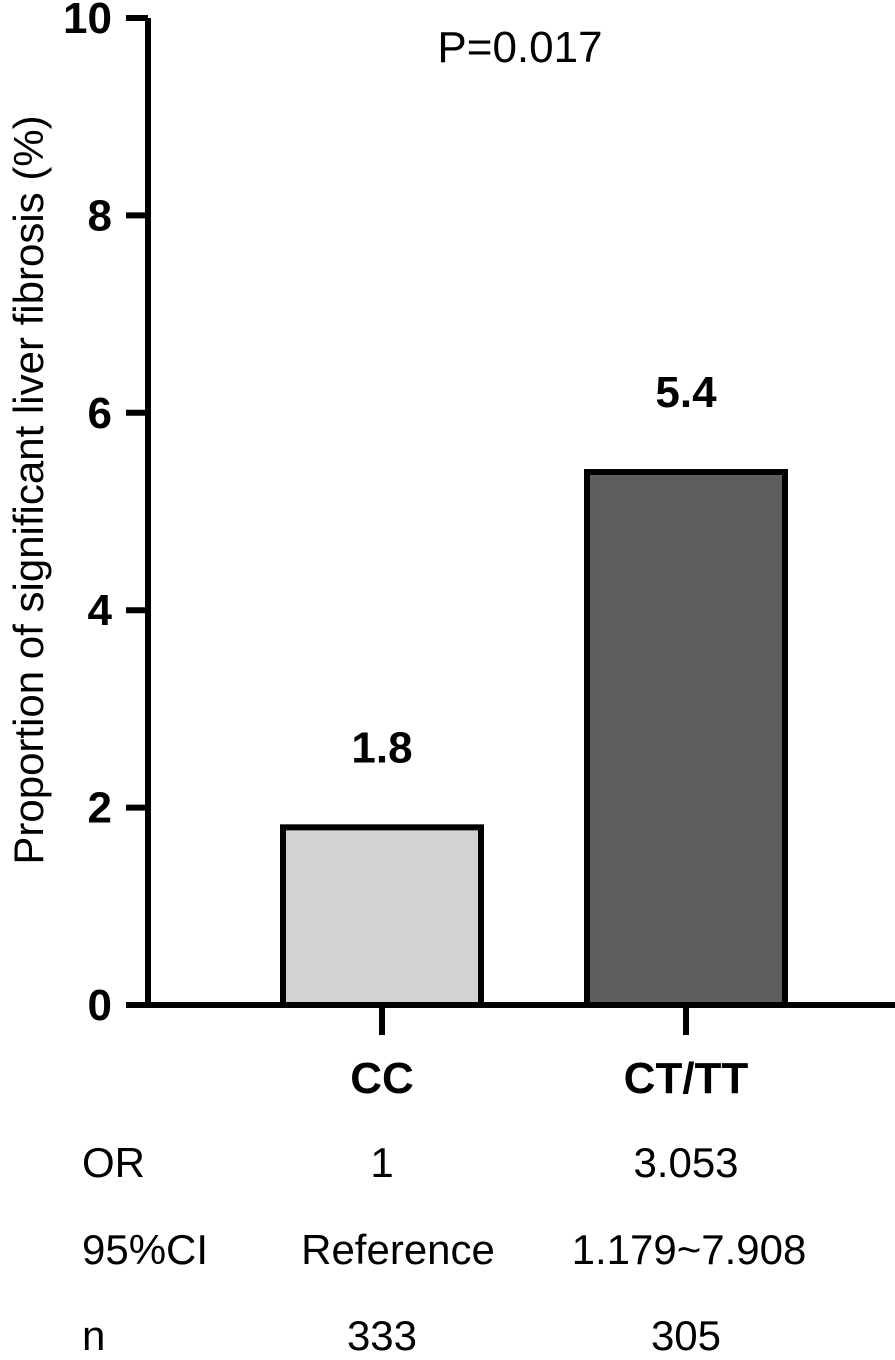  What do you see at coordinates (100, 610) in the screenshot?
I see `y-tick-label: 4` at bounding box center [100, 610].